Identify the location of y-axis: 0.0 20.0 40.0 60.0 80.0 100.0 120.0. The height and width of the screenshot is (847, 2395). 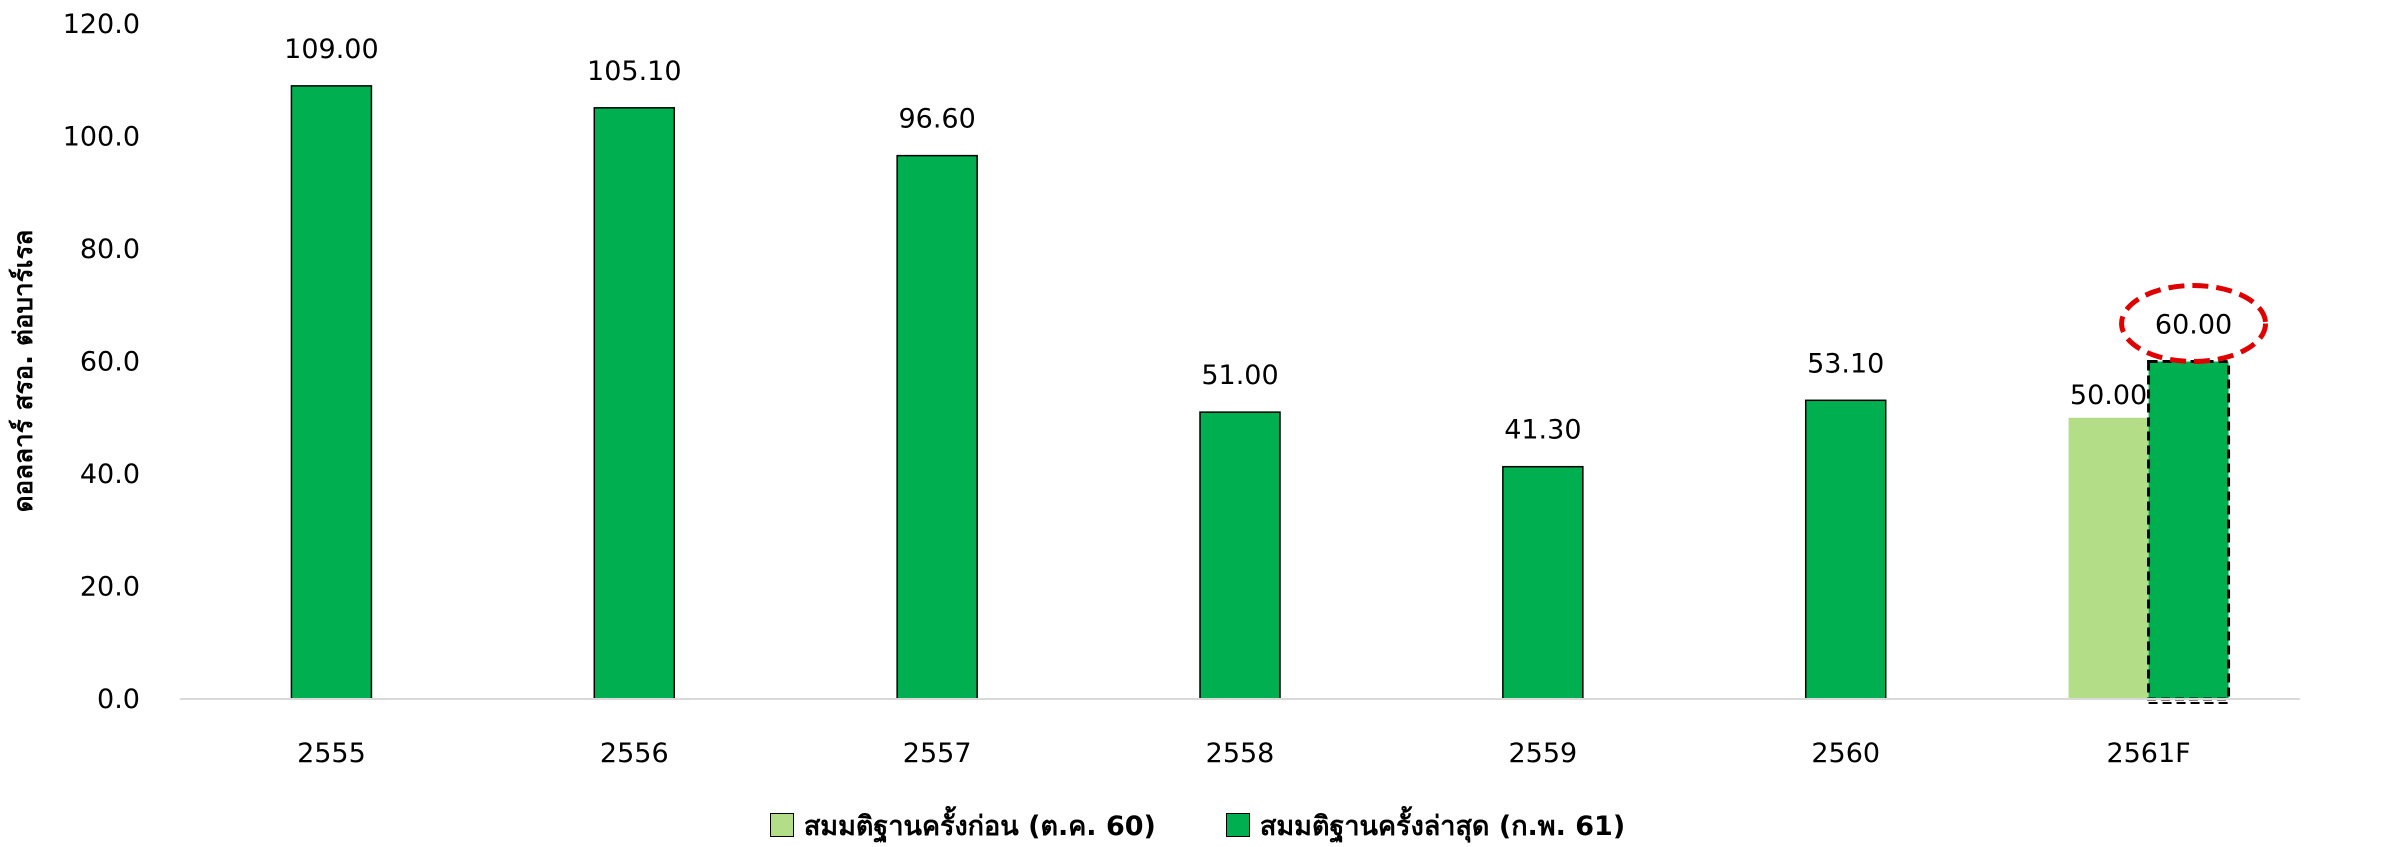
(101, 362).